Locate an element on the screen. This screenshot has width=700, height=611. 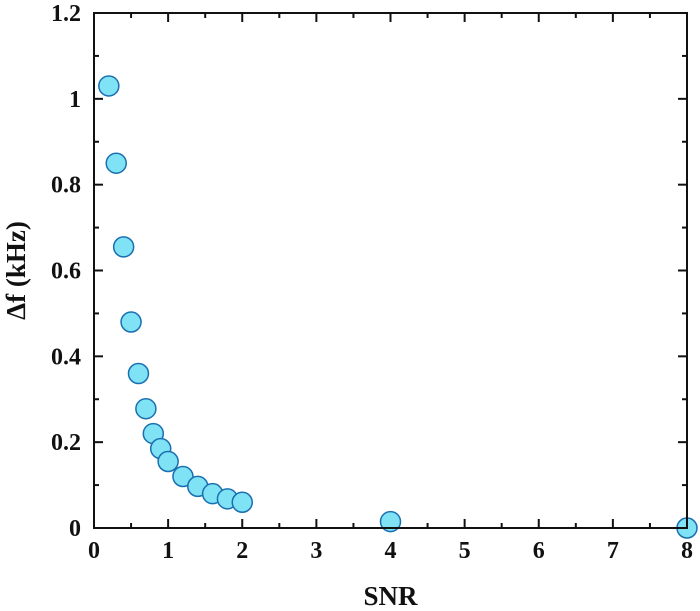
y-tick-label: 0.6 is located at coordinates (66, 272).